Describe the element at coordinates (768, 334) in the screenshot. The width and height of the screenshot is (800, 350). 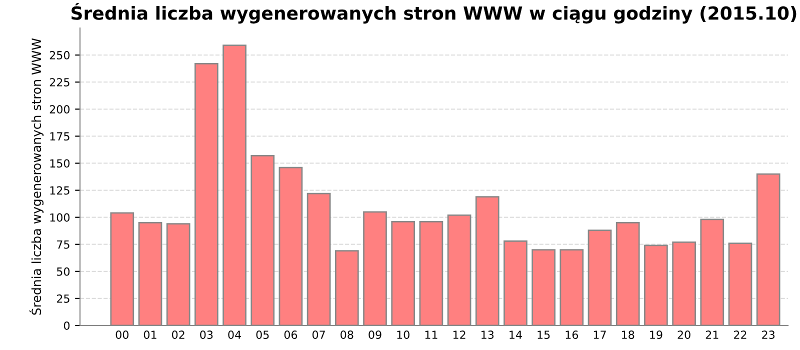
I see `x-tick-label: 23` at that location.